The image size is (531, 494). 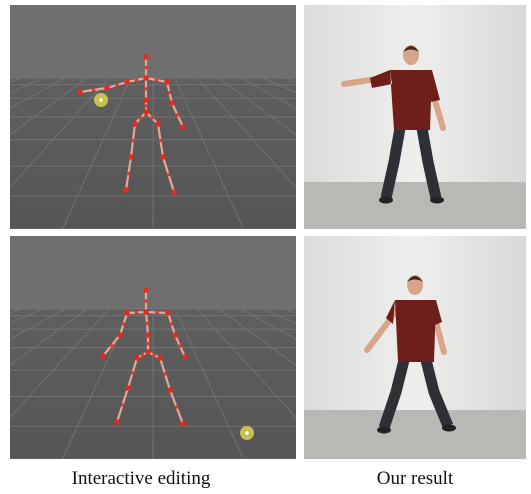 I want to click on caption: Interactive editing, so click(x=141, y=478).